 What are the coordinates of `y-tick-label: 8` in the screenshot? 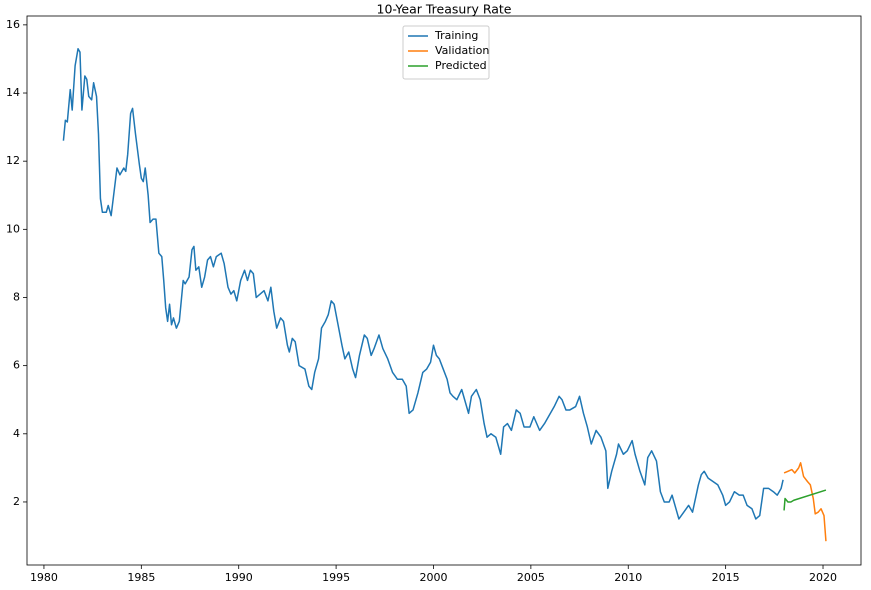 It's located at (16, 296).